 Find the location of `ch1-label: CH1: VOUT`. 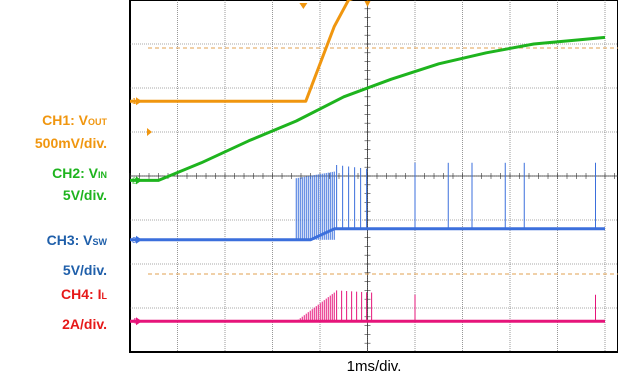

ch1-label: CH1: VOUT is located at coordinates (74, 120).